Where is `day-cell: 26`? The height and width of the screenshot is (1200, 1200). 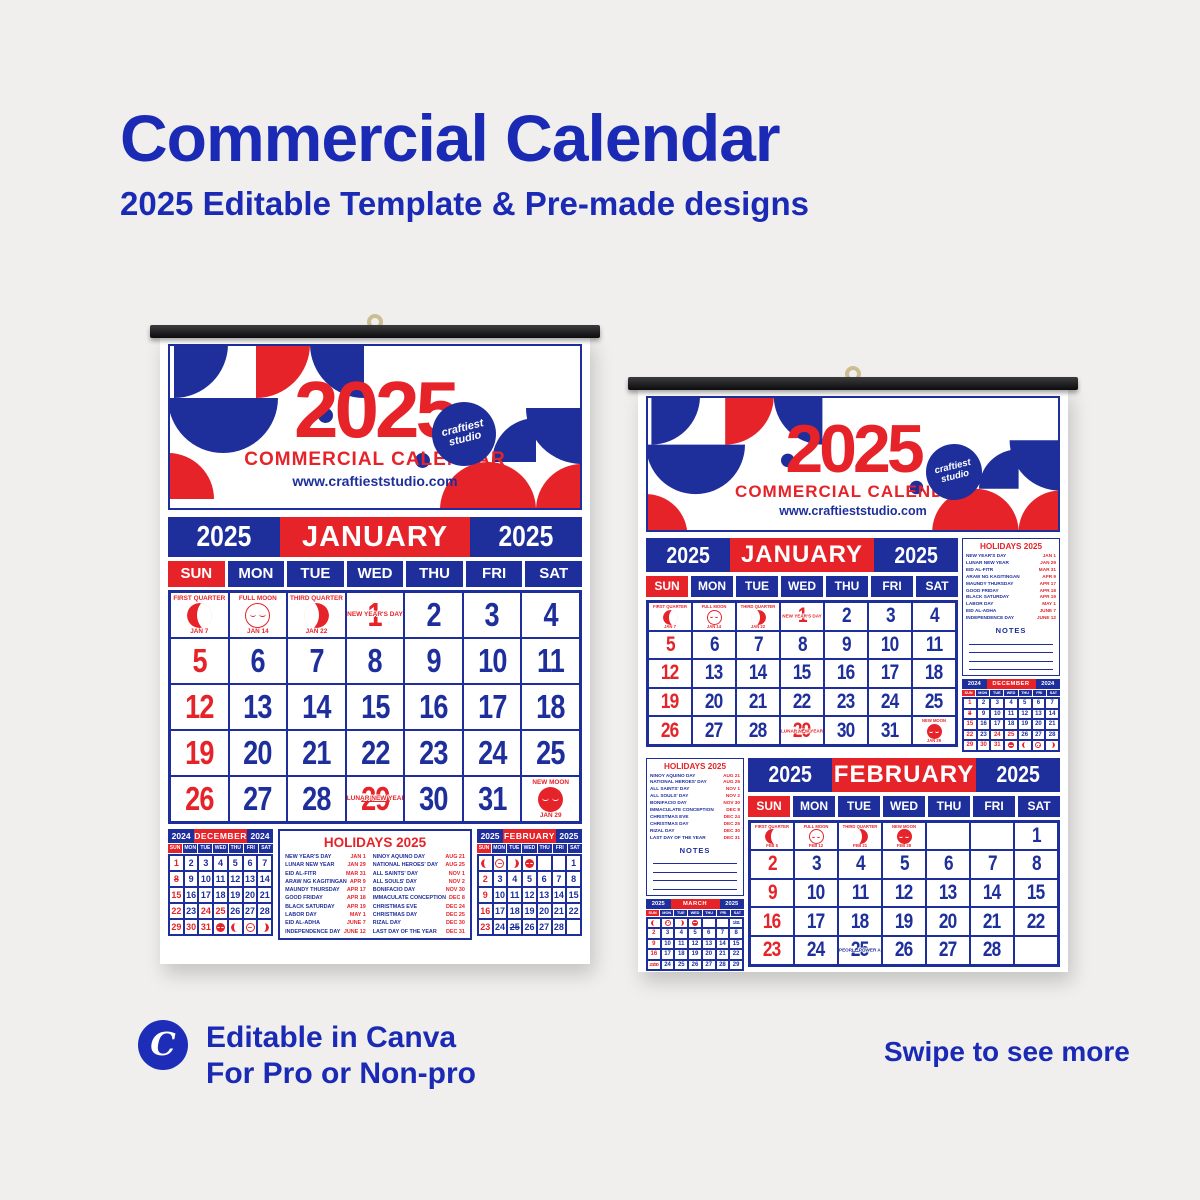
day-cell: 26 is located at coordinates (904, 950).